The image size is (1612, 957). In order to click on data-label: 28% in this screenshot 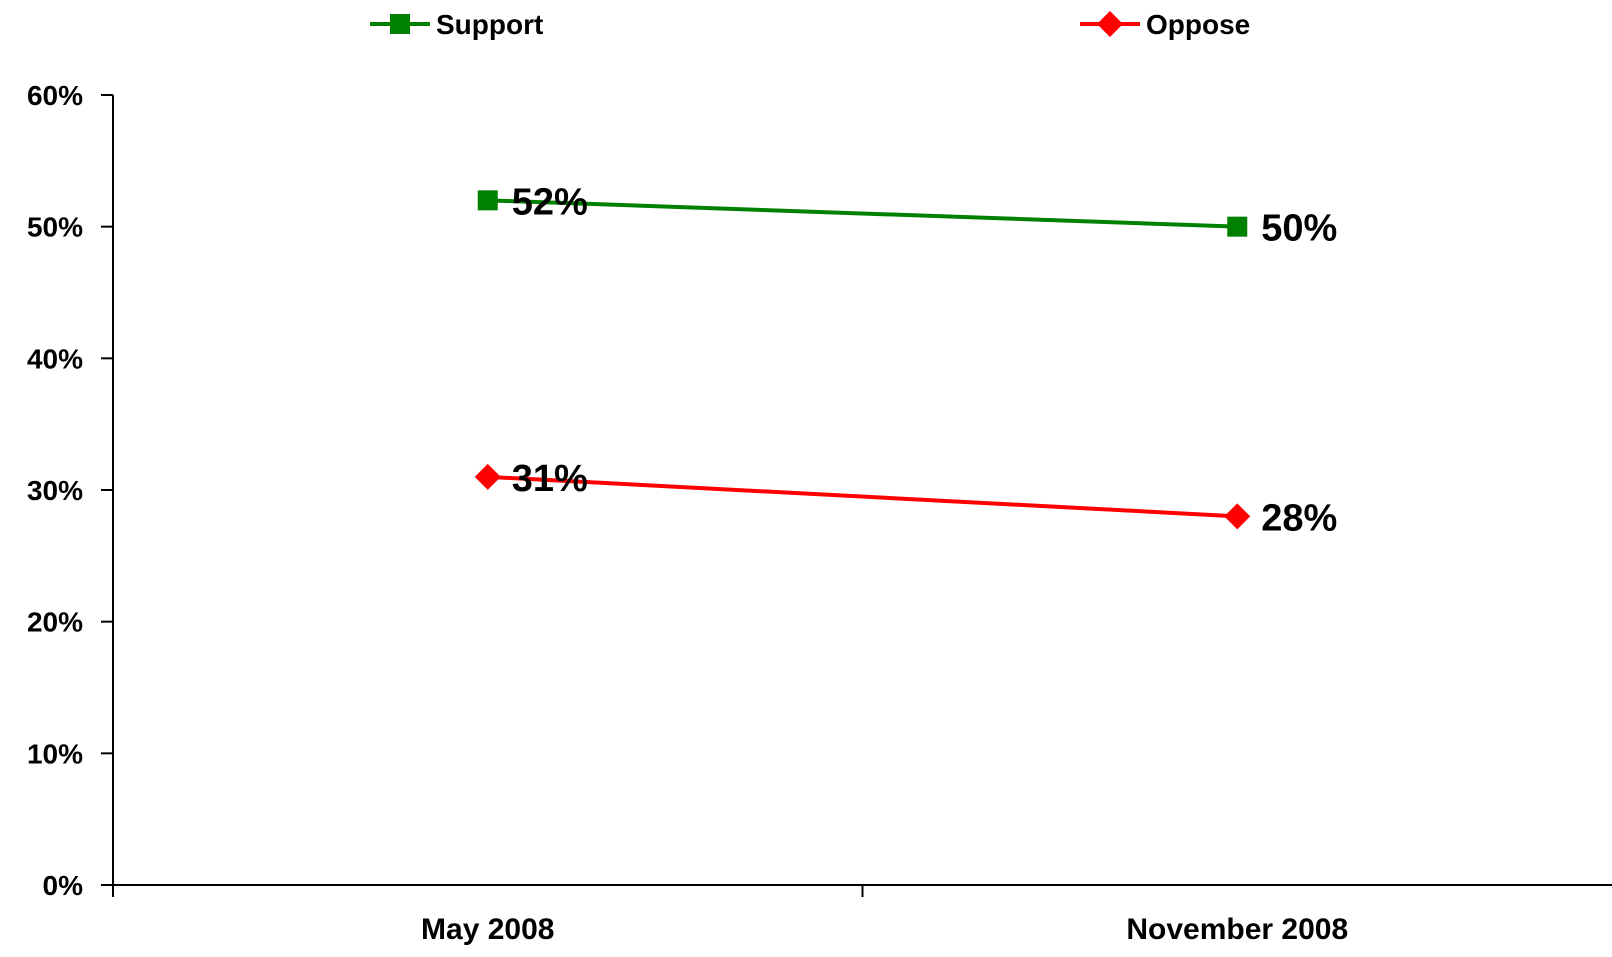, I will do `click(1299, 518)`.